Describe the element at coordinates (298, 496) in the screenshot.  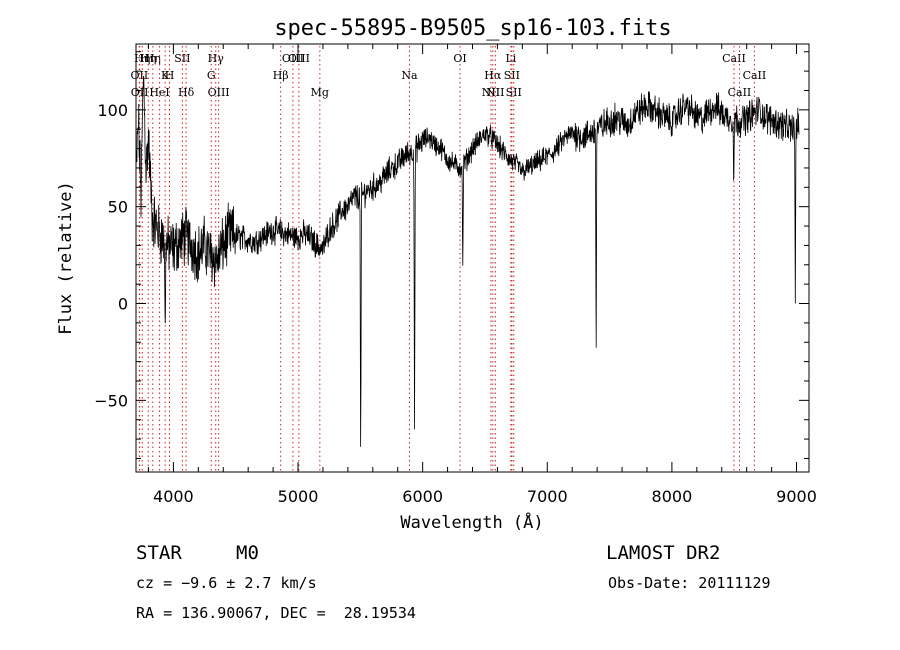
I see `x-tick-label: 5000` at that location.